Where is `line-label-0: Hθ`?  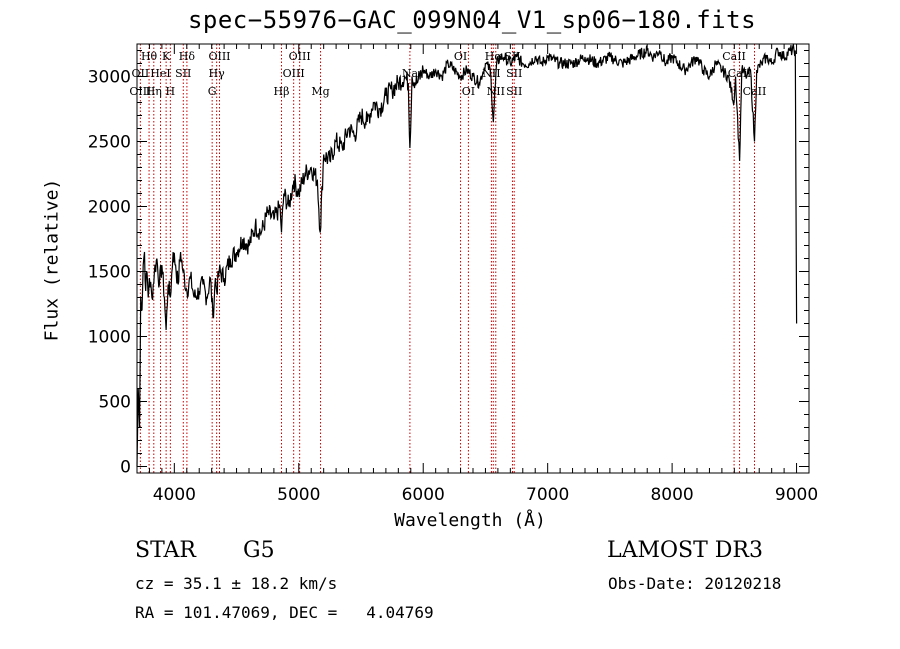 line-label-0: Hθ is located at coordinates (149, 56).